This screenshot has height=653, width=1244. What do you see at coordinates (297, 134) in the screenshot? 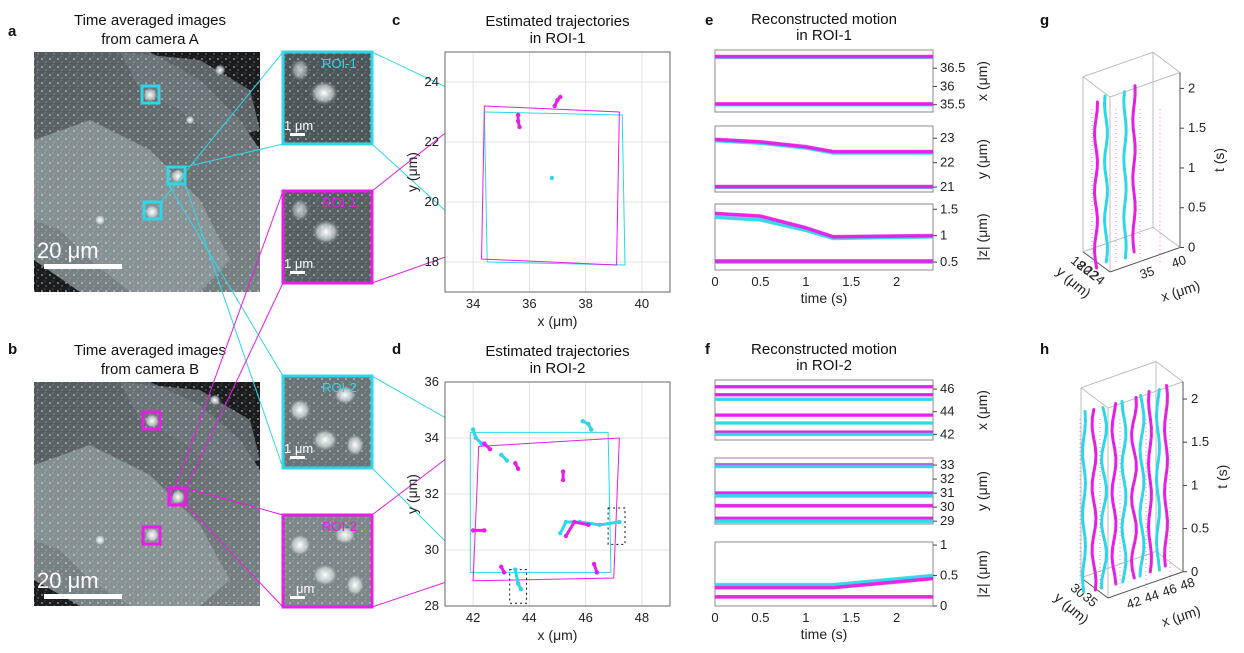
I see `roi-inset-1-scale` at bounding box center [297, 134].